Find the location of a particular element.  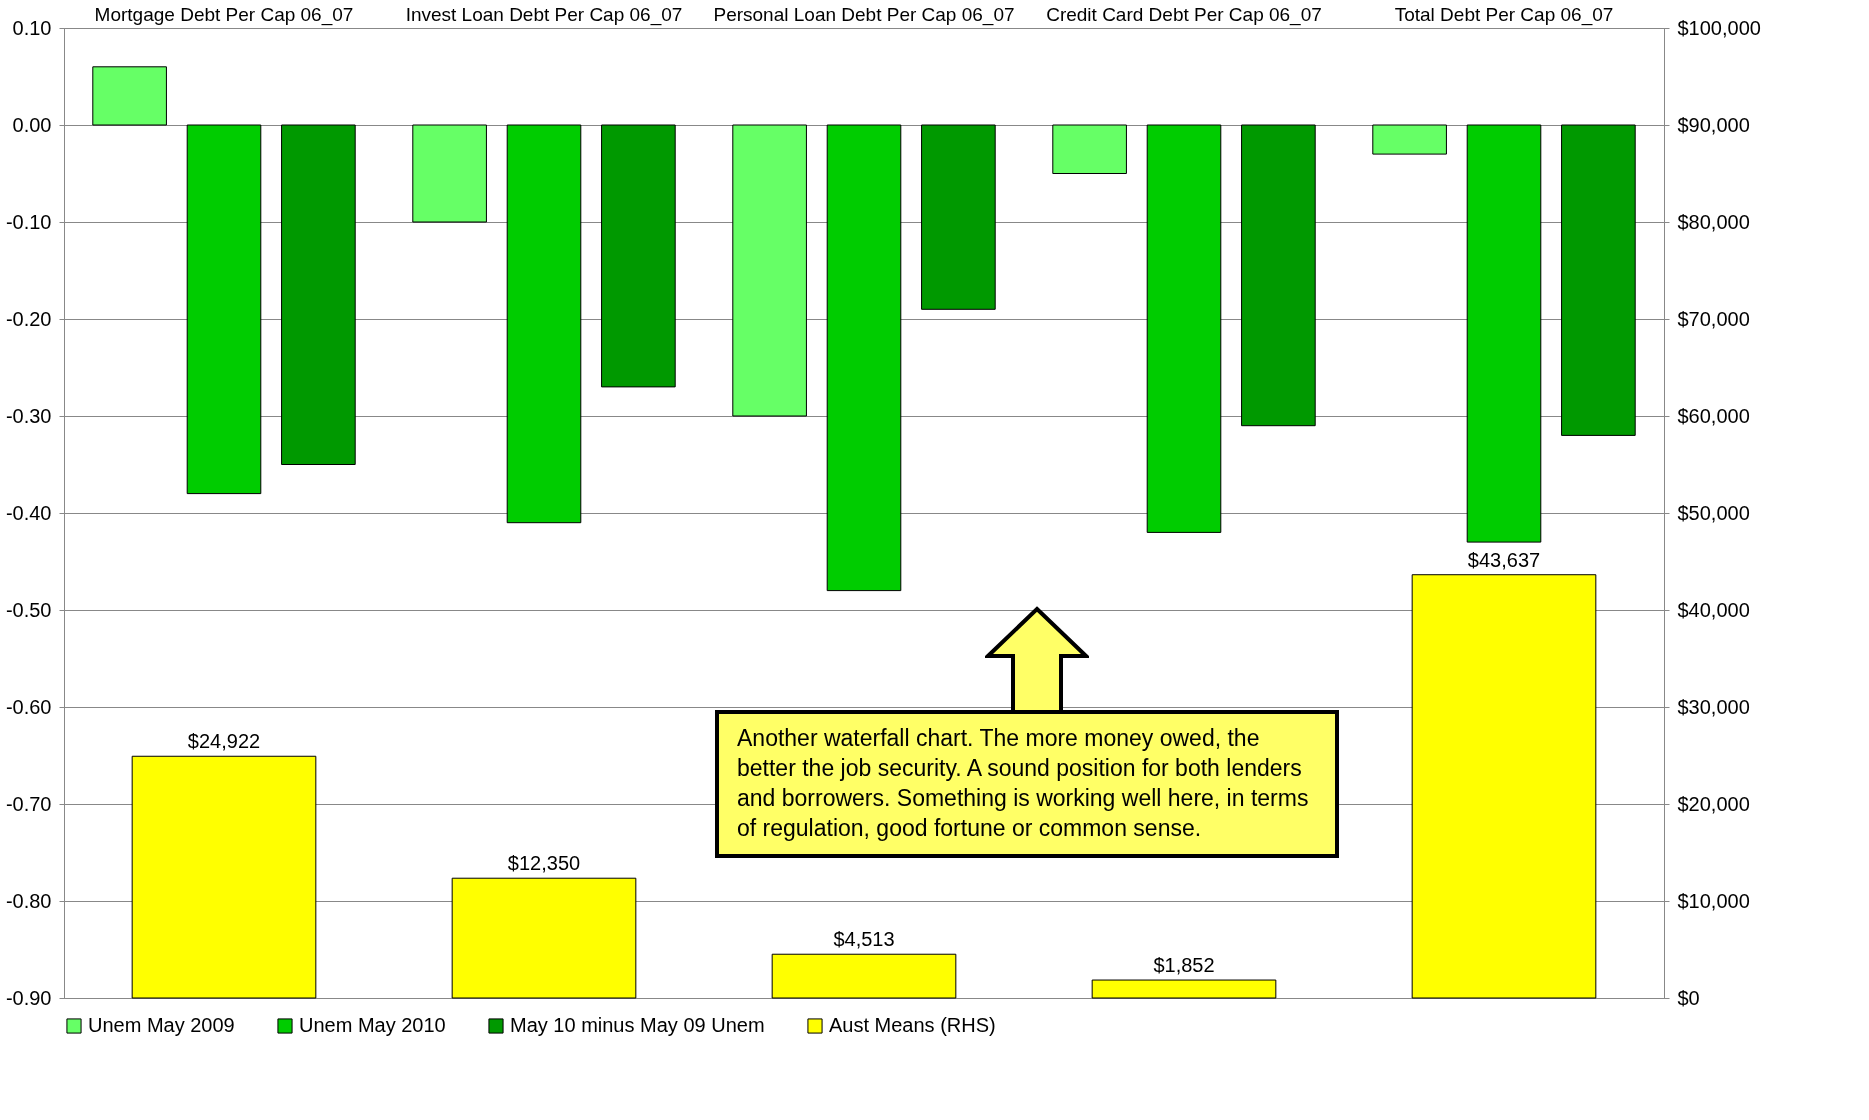

y2-tick-label: $70,000 is located at coordinates (1713, 318).